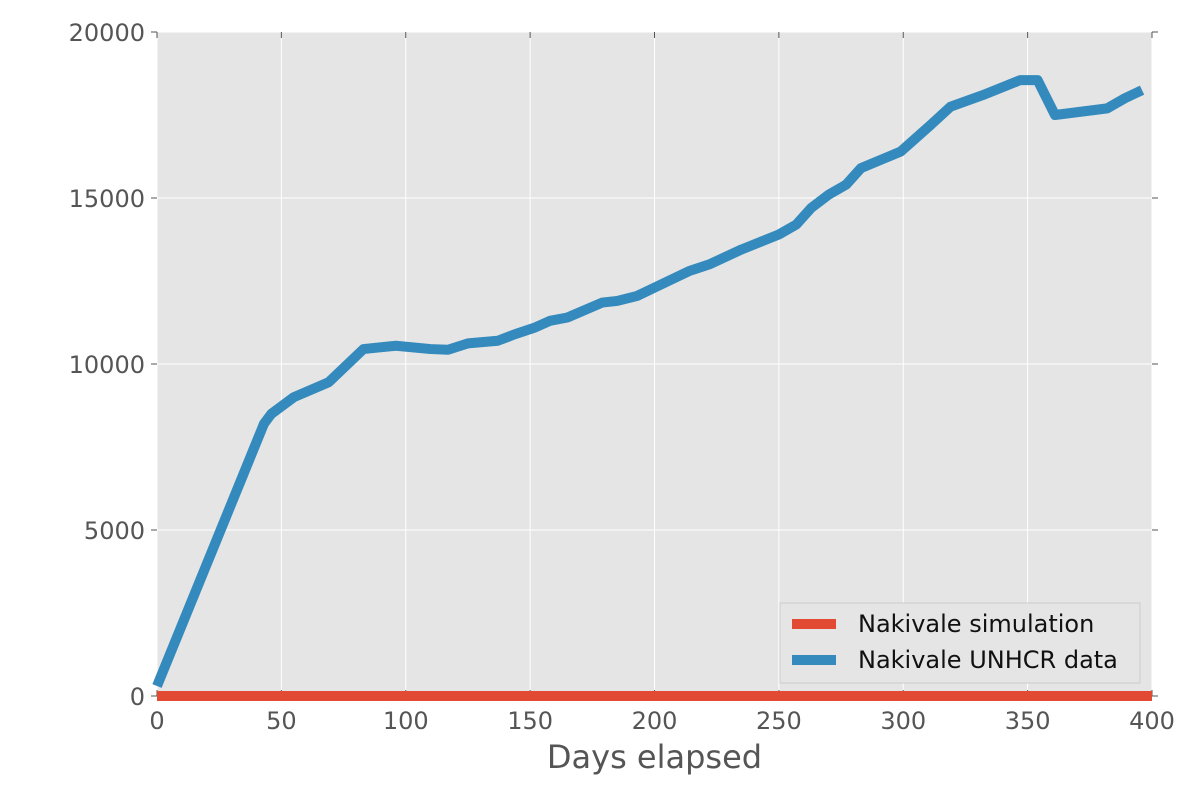 This screenshot has width=1200, height=800. What do you see at coordinates (156, 721) in the screenshot?
I see `x-tick-label: 0` at bounding box center [156, 721].